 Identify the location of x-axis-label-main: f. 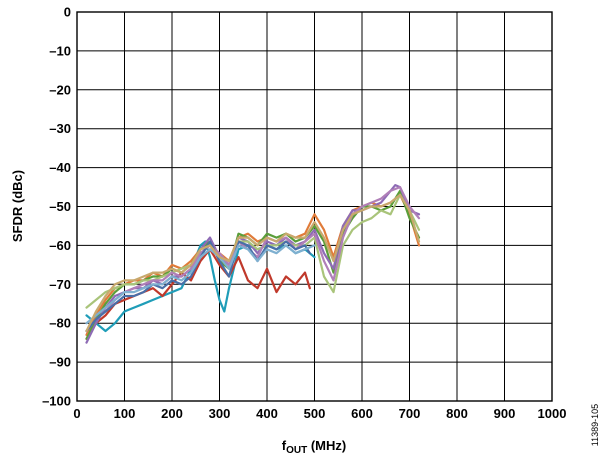
(284, 445).